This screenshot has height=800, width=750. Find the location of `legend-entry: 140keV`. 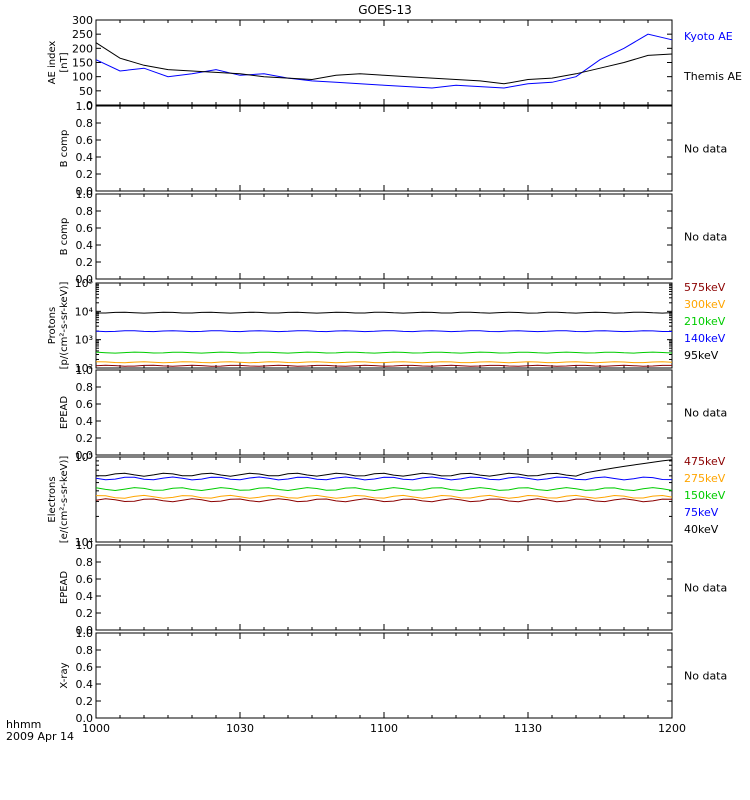

legend-entry: 140keV is located at coordinates (705, 338).